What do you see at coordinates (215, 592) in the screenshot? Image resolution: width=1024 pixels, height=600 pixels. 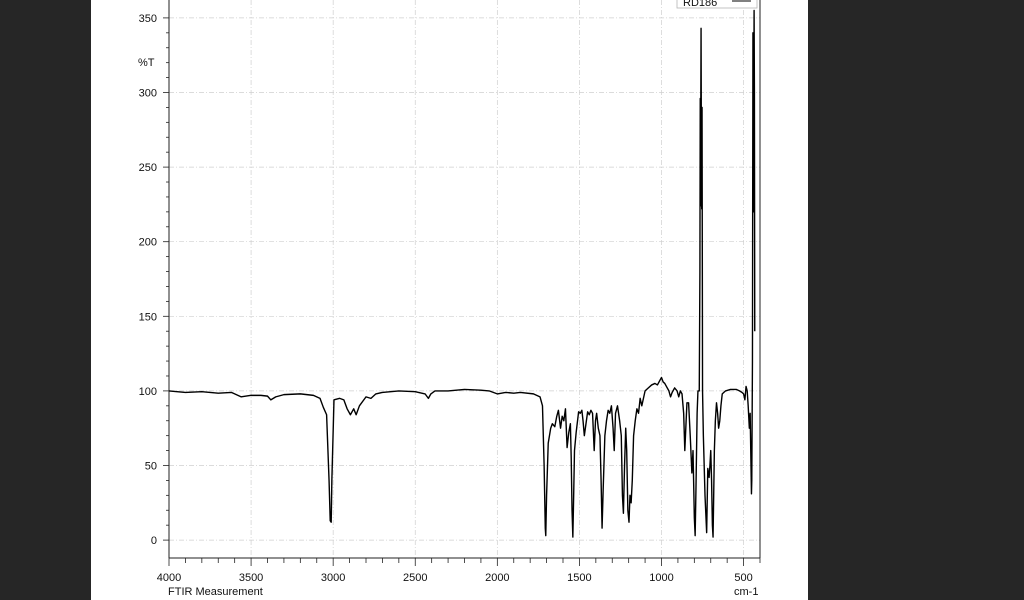 I see `footer-title: FTIR Measurement` at bounding box center [215, 592].